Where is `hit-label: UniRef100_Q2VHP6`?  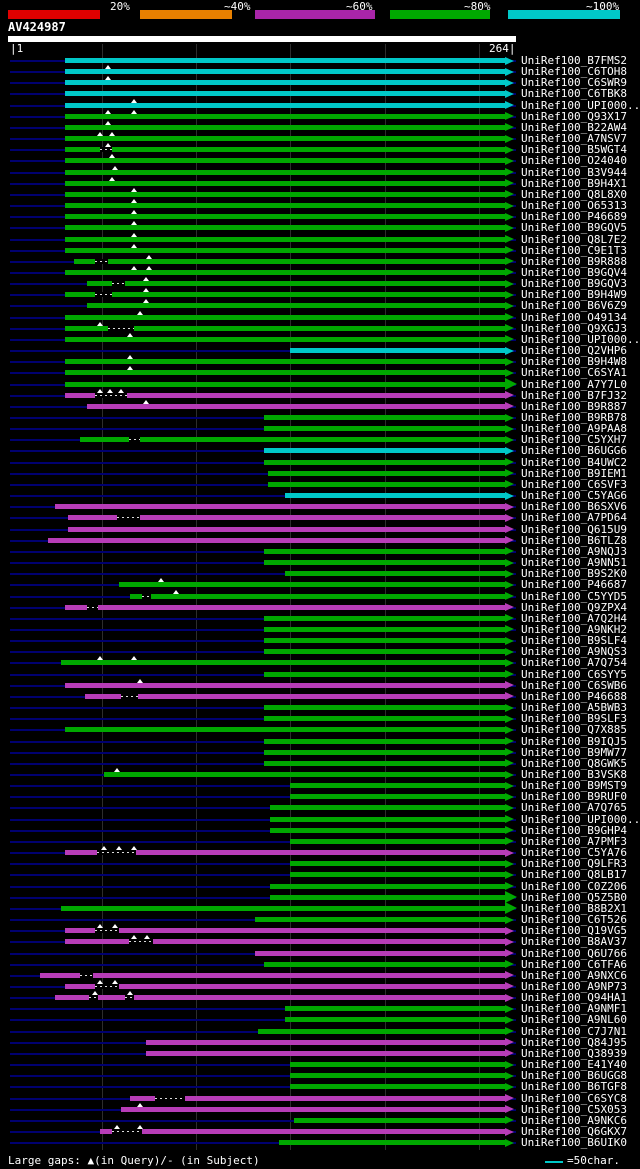 hit-label: UniRef100_Q2VHP6 is located at coordinates (574, 351).